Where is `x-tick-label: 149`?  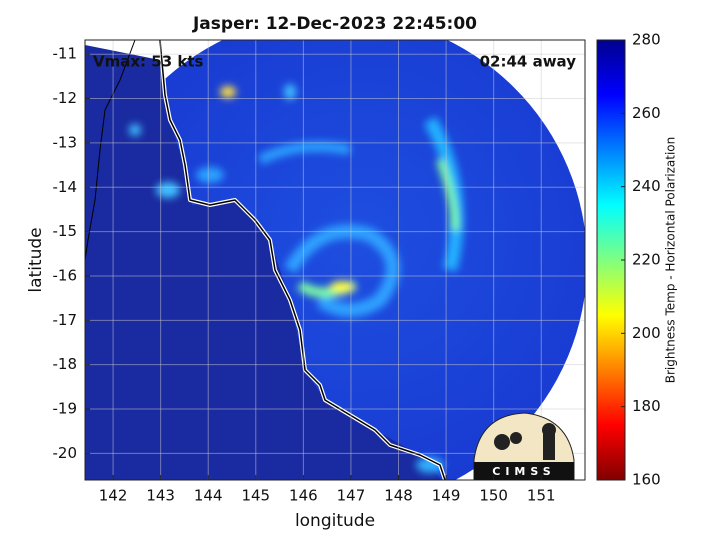 x-tick-label: 149 is located at coordinates (446, 496).